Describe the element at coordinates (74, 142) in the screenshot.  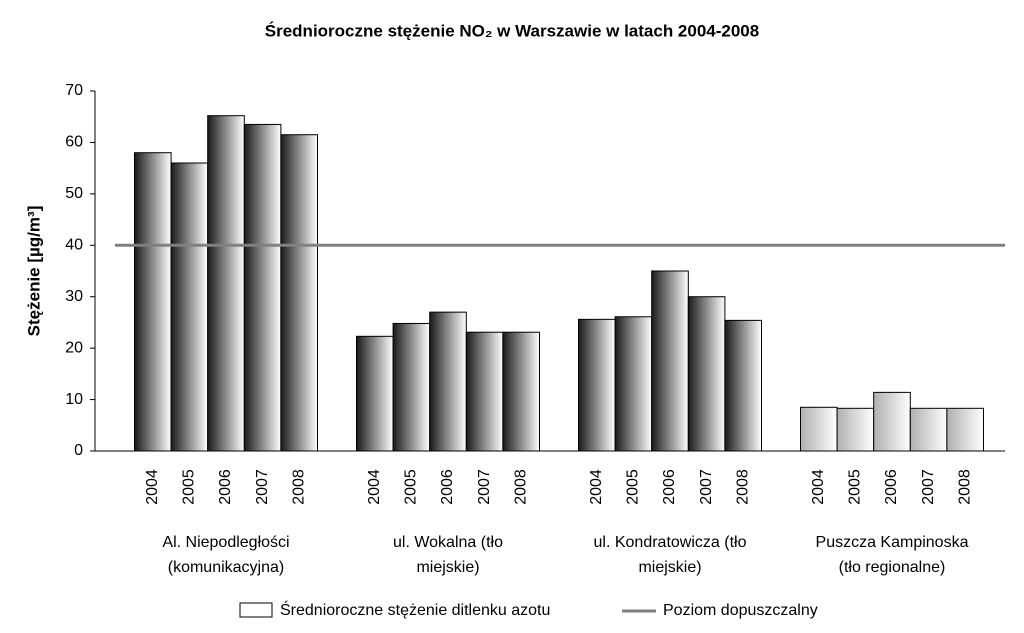
I see `y-tick-label: 60` at that location.